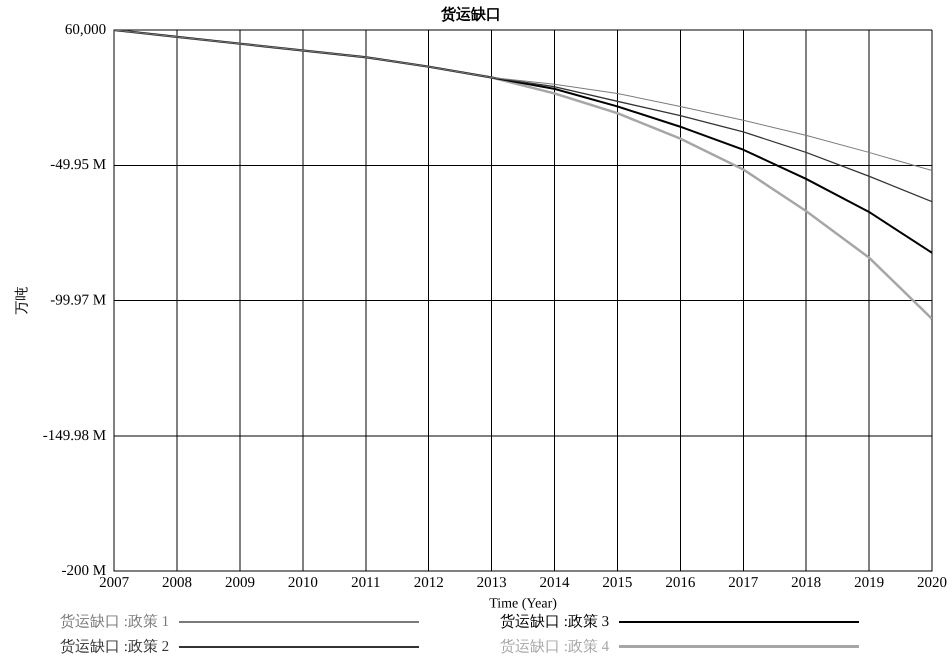 This screenshot has height=669, width=952. What do you see at coordinates (177, 583) in the screenshot?
I see `x-tick-label: 2008` at bounding box center [177, 583].